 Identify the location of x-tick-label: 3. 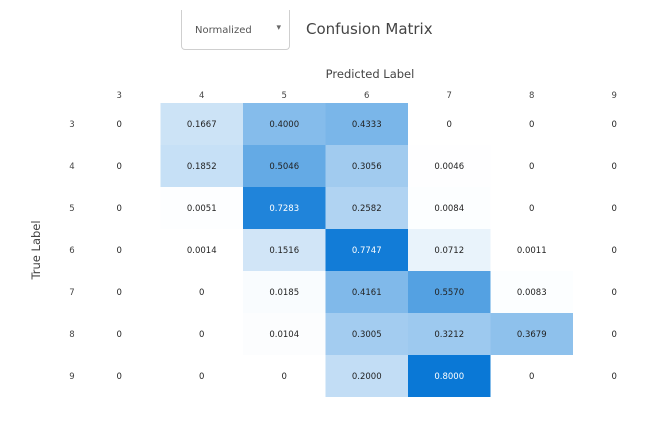
(119, 96).